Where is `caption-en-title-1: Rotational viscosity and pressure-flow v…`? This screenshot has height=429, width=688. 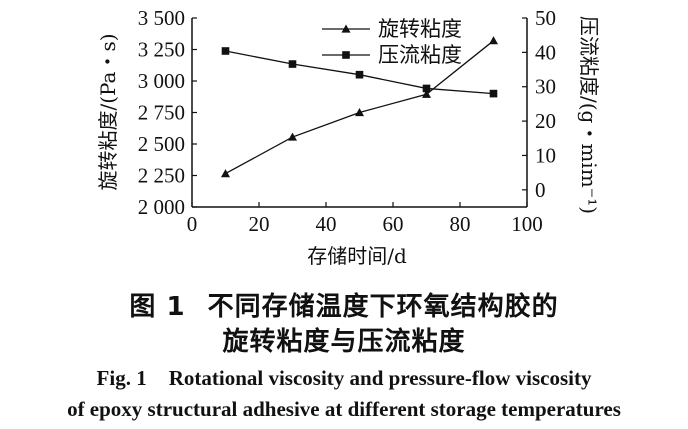
caption-en-title-1: Rotational viscosity and pressure-flow v… is located at coordinates (380, 378).